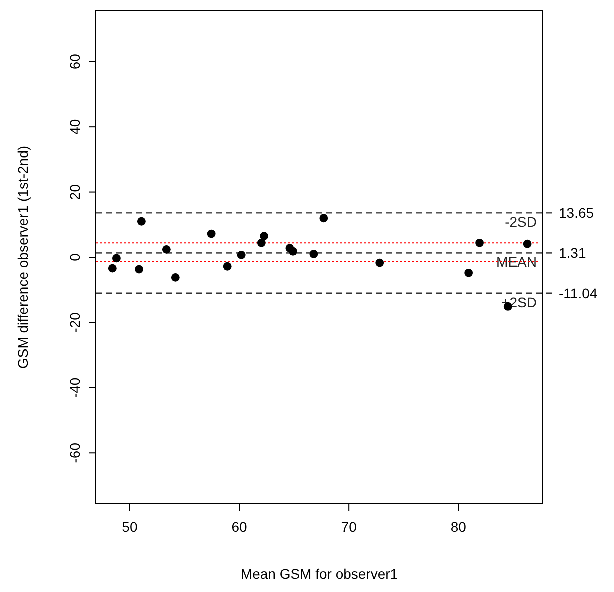 This screenshot has width=614, height=592. I want to click on y-tick-label: 20, so click(75, 192).